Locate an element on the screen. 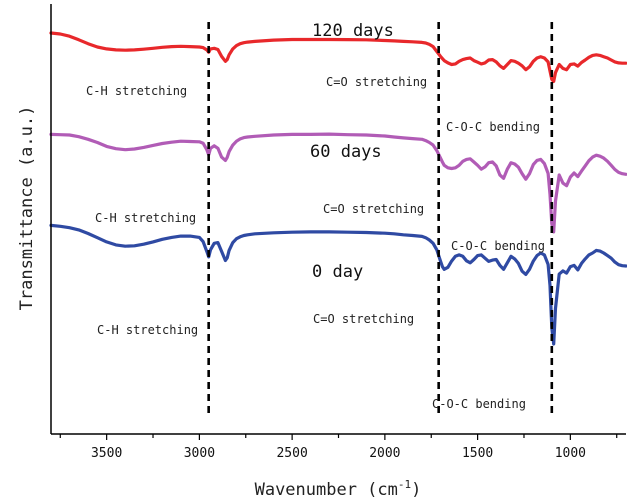 Image resolution: width=627 pixels, height=502 pixels. annotation-coc-bending-0: C-O-C bending is located at coordinates (479, 404).